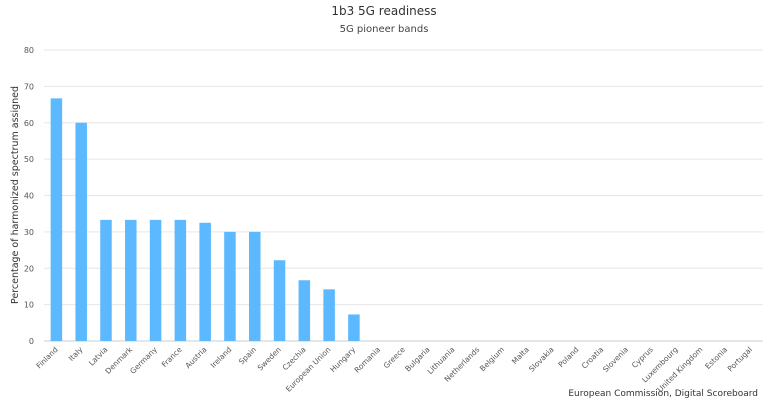 The image size is (768, 404). I want to click on bar-sweden, so click(279, 300).